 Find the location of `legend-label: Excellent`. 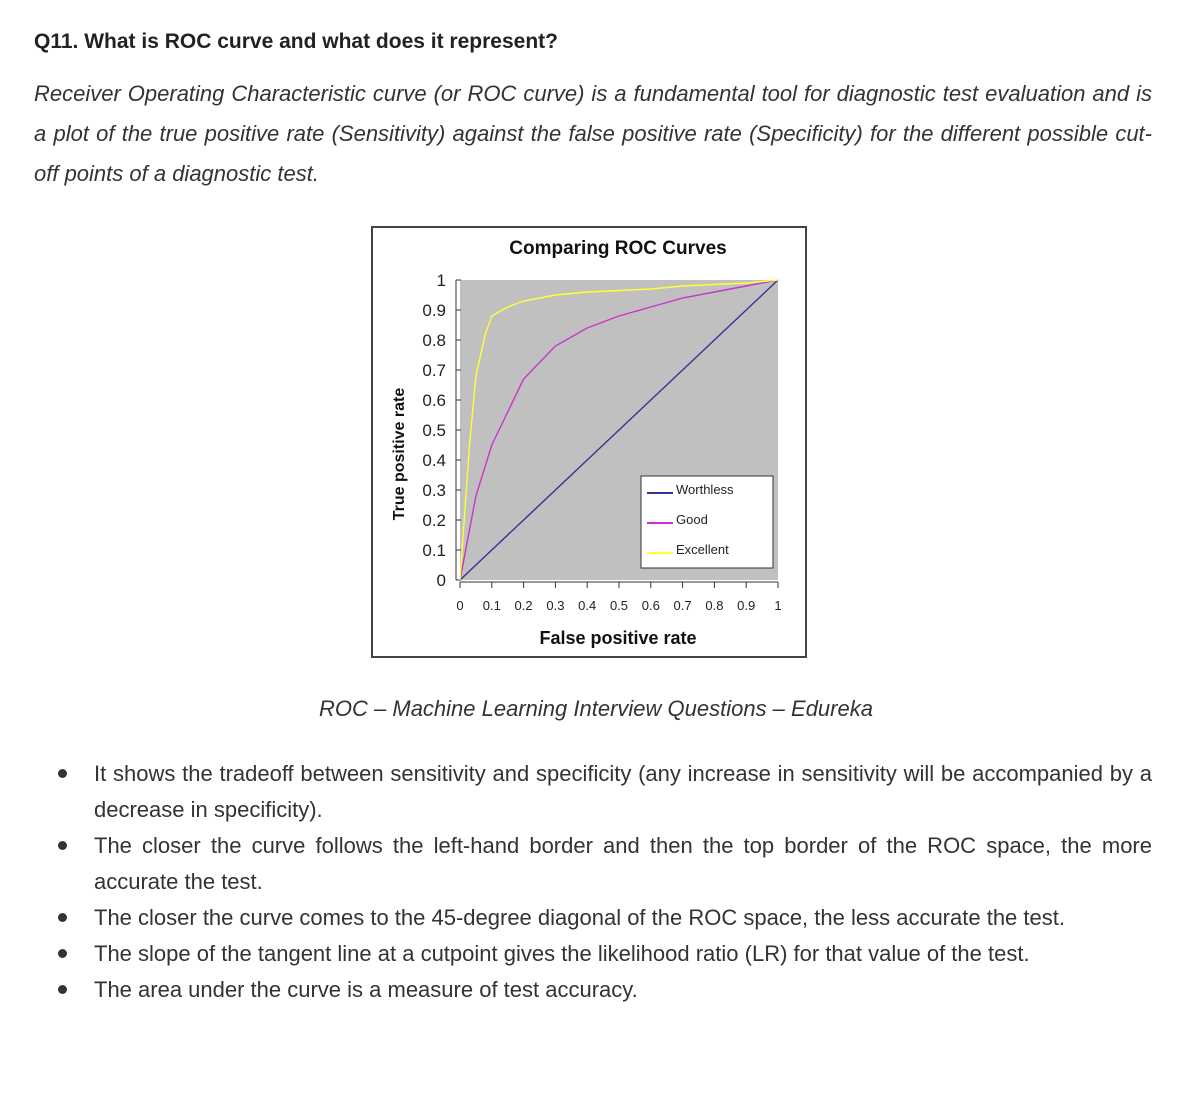

legend-label: Excellent is located at coordinates (702, 549).